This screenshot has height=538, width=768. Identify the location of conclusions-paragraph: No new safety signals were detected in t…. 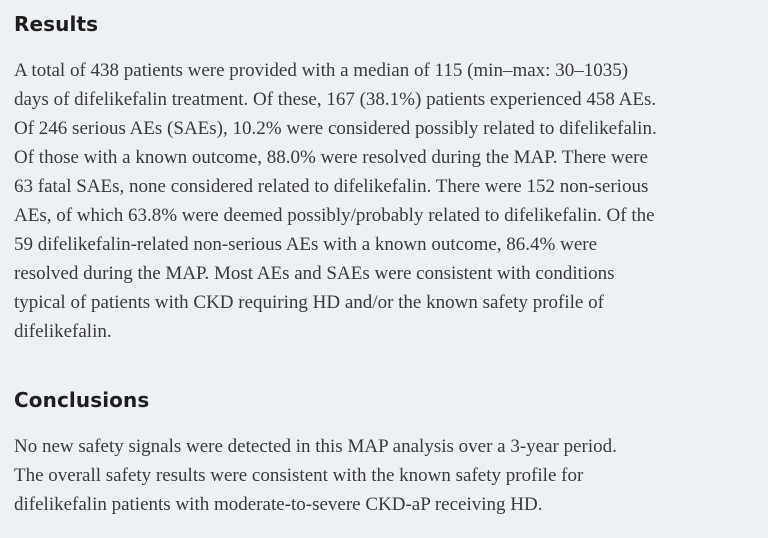
(315, 475).